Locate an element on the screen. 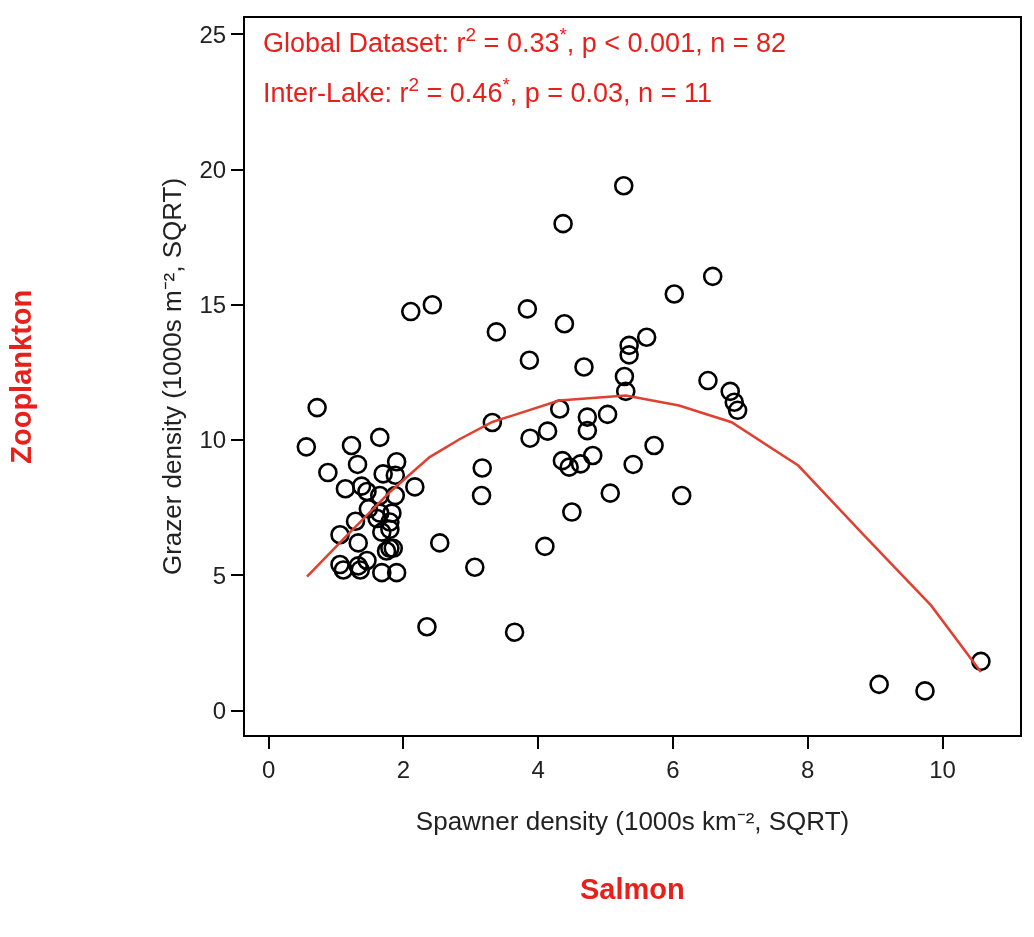  annotation: Inter-Lake: r$^{2}$ = 0.46$^{*}$, p = 0.03, n = 11 is located at coordinates (487, 91).